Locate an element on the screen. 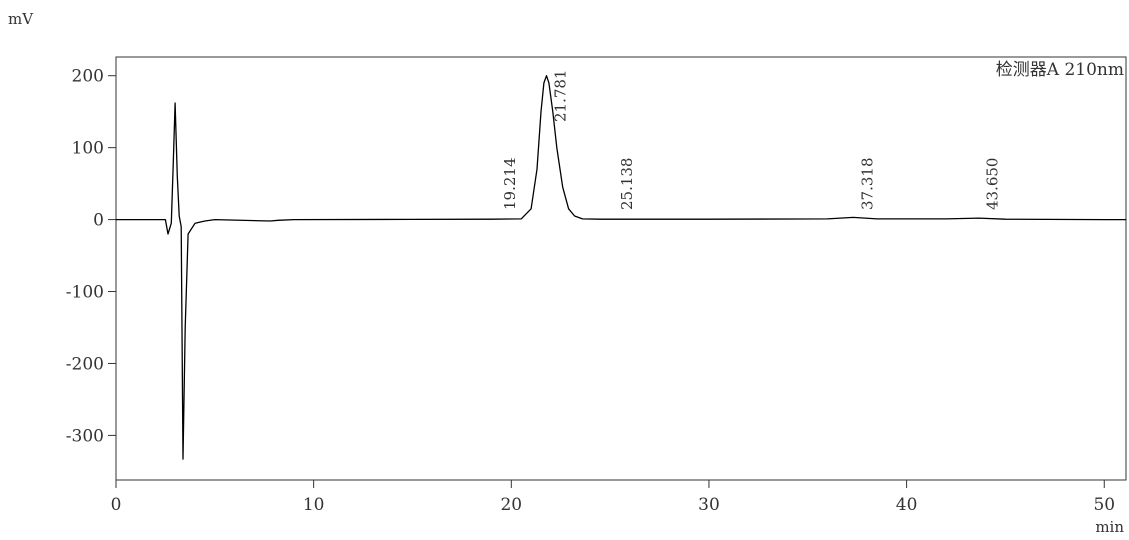  peak-label: 25.138 is located at coordinates (627, 184).